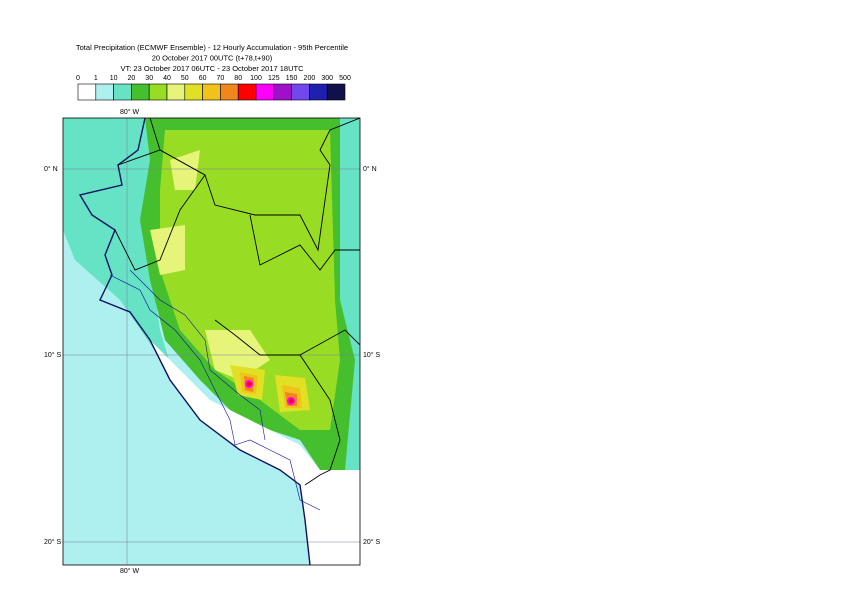 The height and width of the screenshot is (596, 842). Describe the element at coordinates (132, 78) in the screenshot. I see `colorbar-label: 20` at that location.